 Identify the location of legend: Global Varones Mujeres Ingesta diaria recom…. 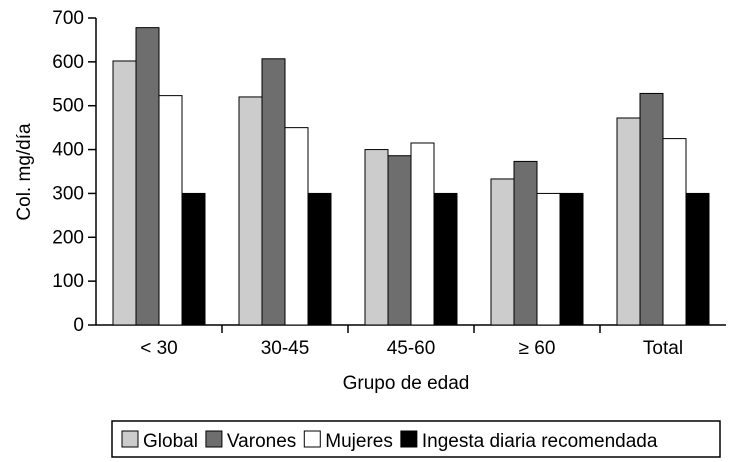
(416, 439).